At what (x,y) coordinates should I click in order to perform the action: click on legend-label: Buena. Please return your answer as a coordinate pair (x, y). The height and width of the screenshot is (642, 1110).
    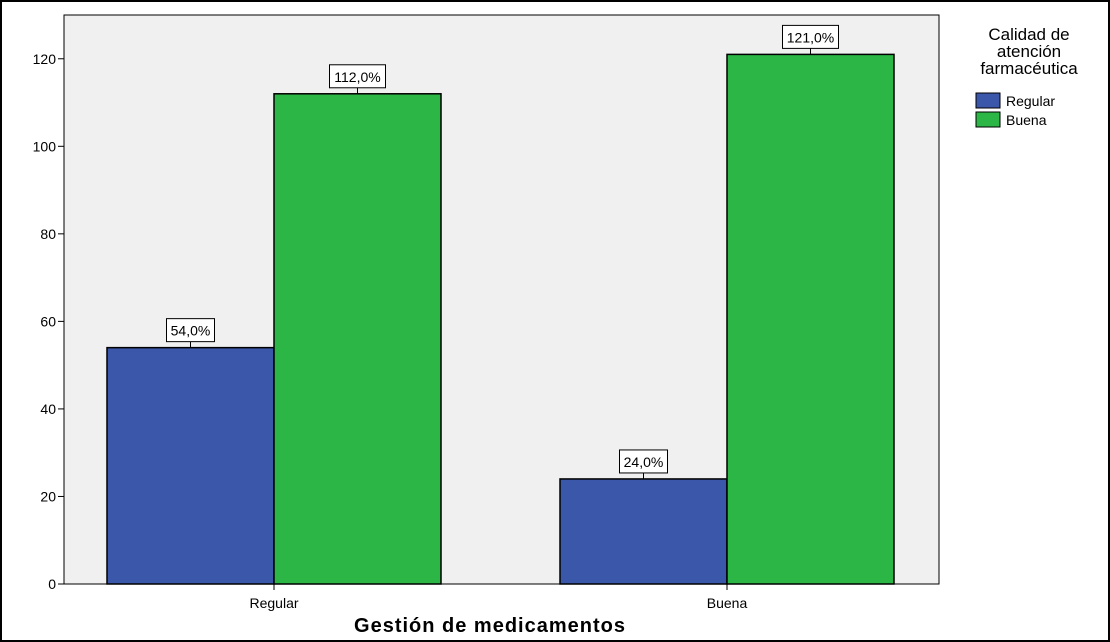
    Looking at the image, I should click on (1026, 120).